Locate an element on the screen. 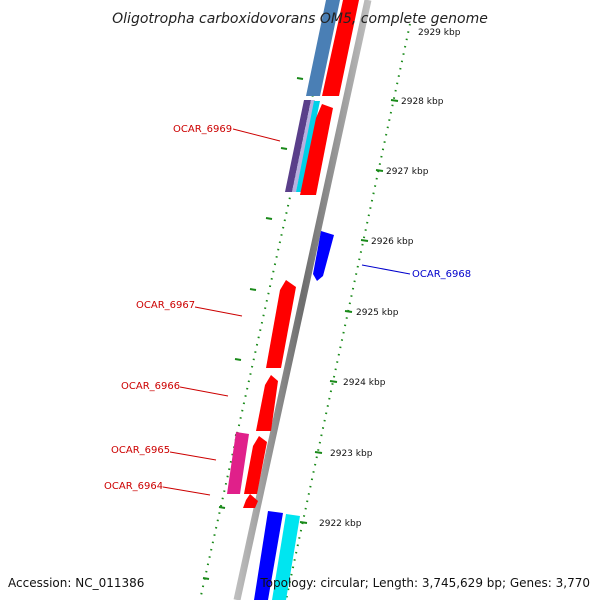 This screenshot has height=600, width=600. gene-cyan-bottom is located at coordinates (286, 557).